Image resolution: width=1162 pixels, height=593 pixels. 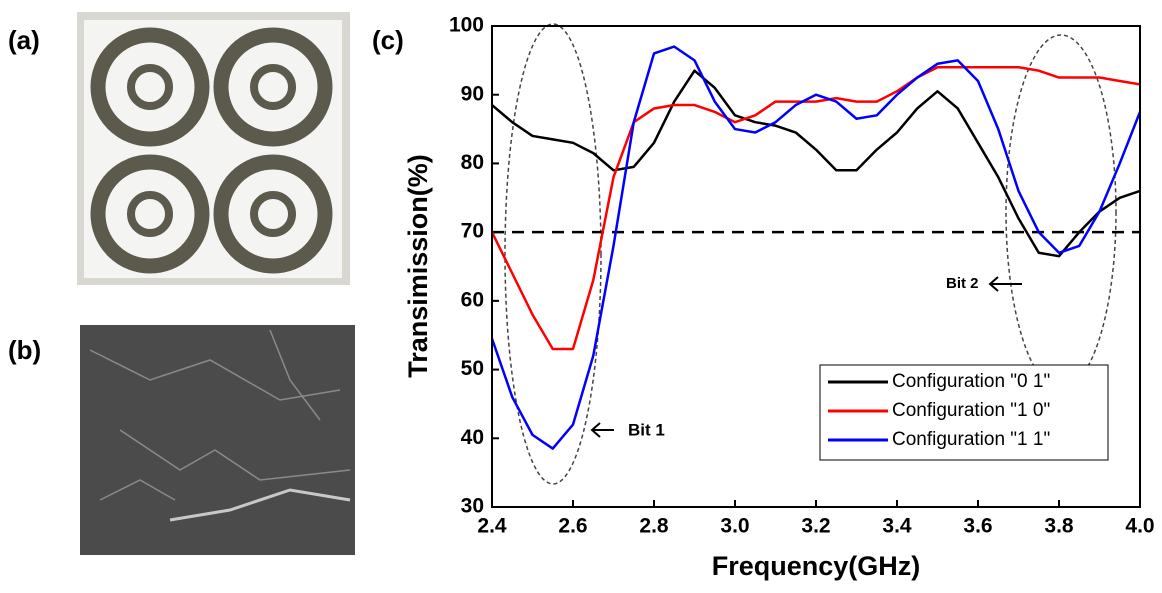 I want to click on x-tick-label: 2.8, so click(x=654, y=526).